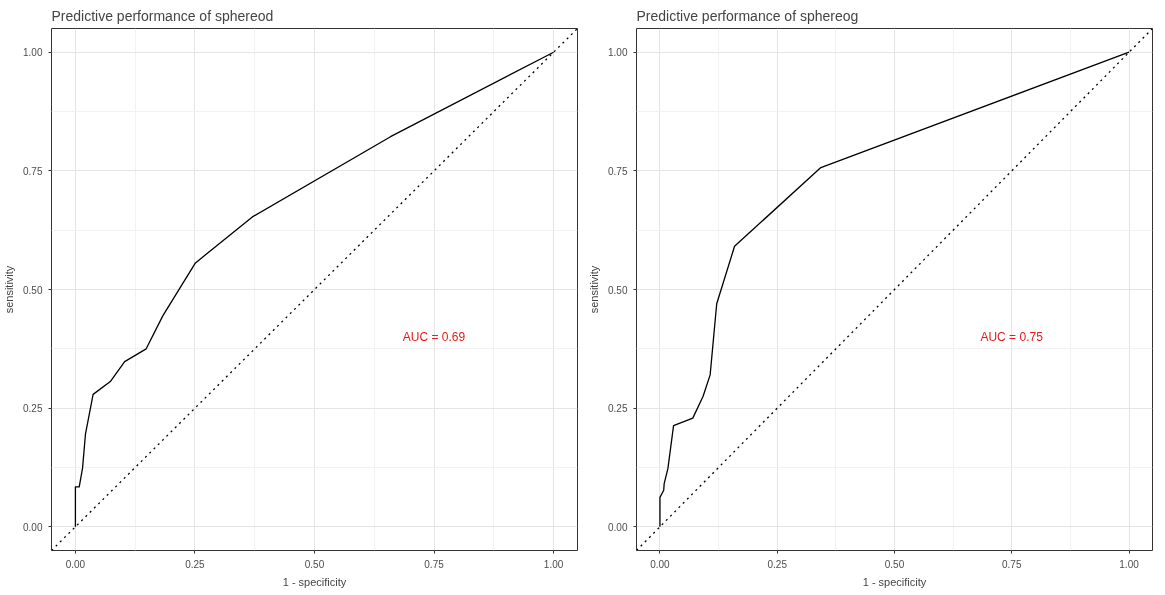 This screenshot has height=595, width=1165. I want to click on chart-title: Predictive performance of sphereog, so click(747, 15).